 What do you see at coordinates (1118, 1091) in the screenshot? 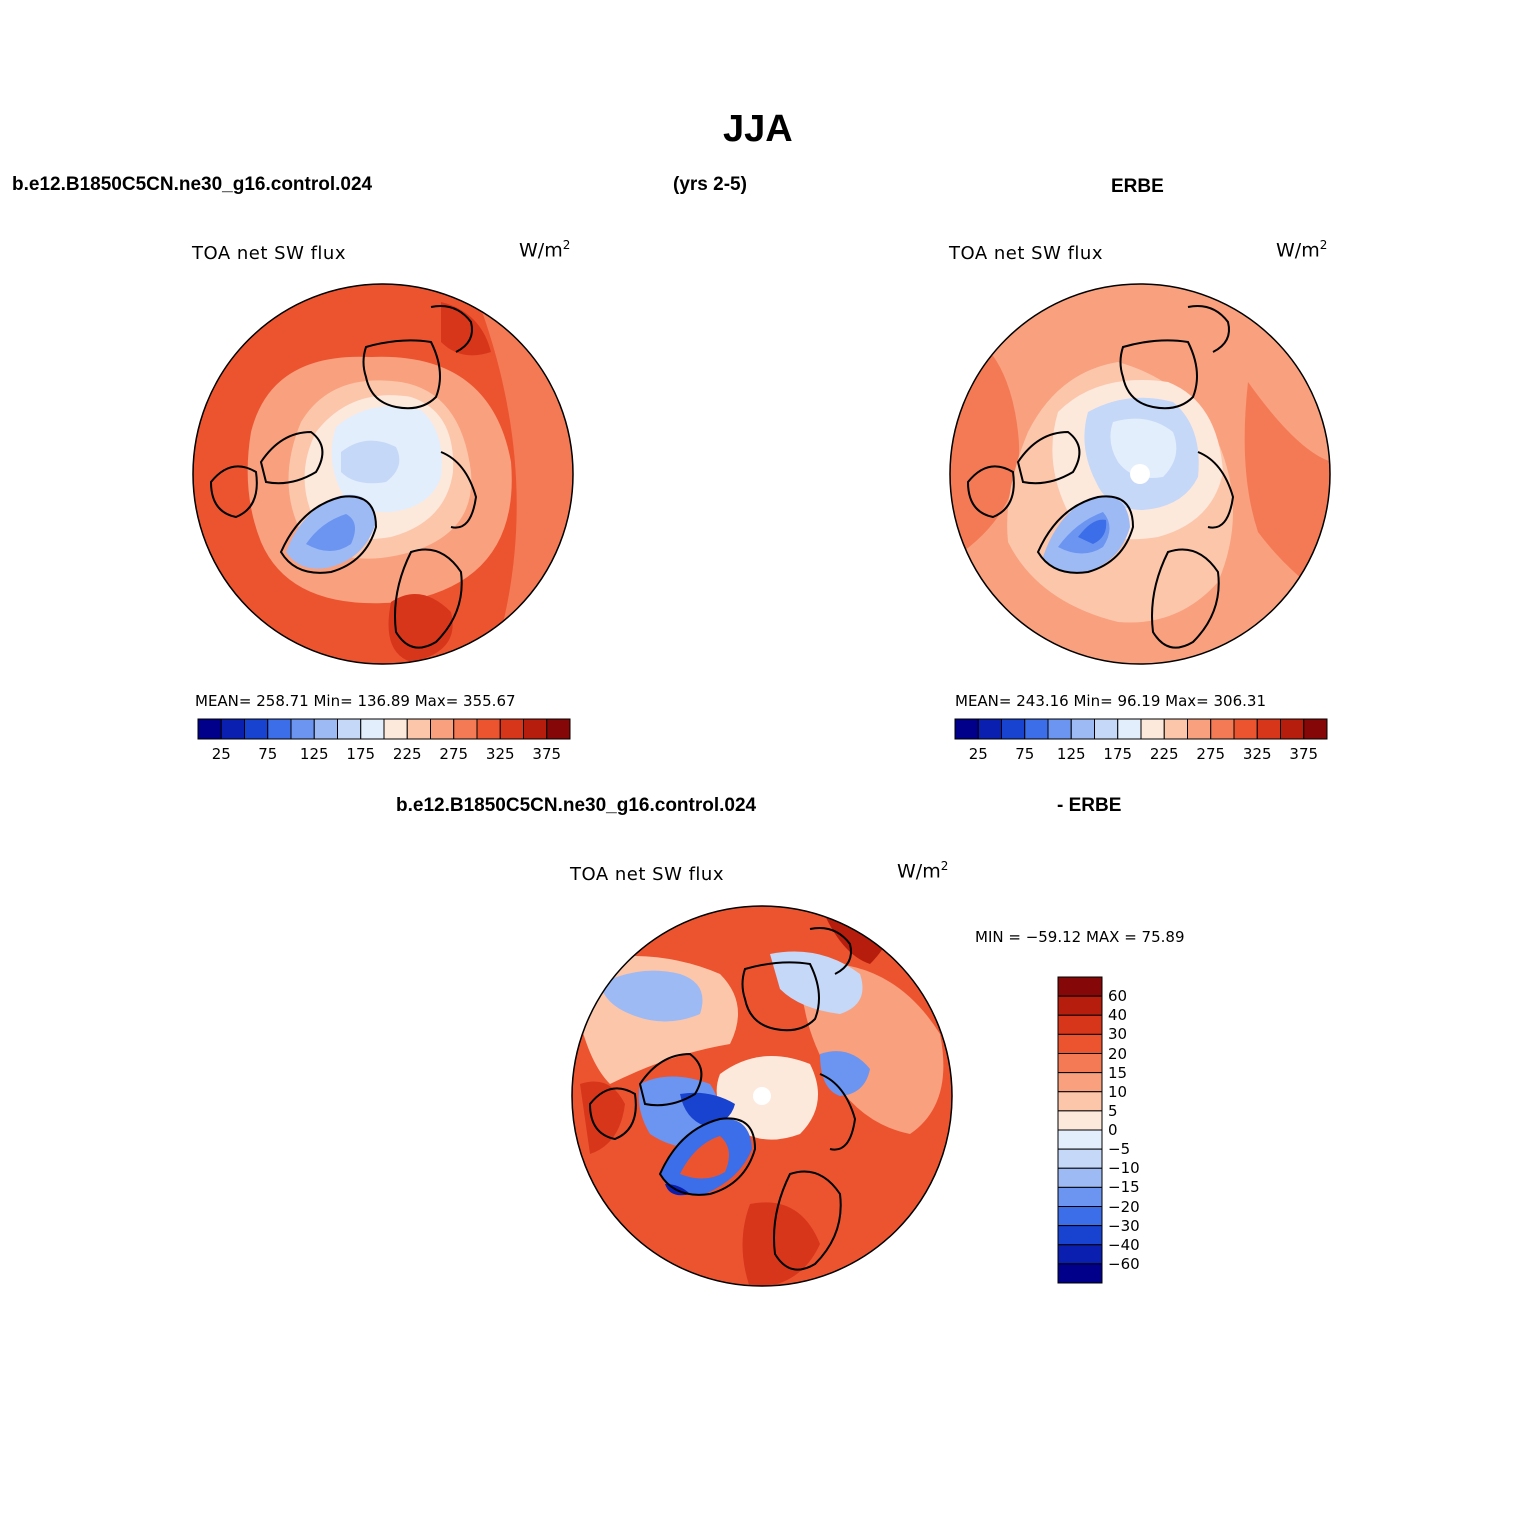
I see `diff-colorbar-tick-label: 10` at bounding box center [1118, 1091].